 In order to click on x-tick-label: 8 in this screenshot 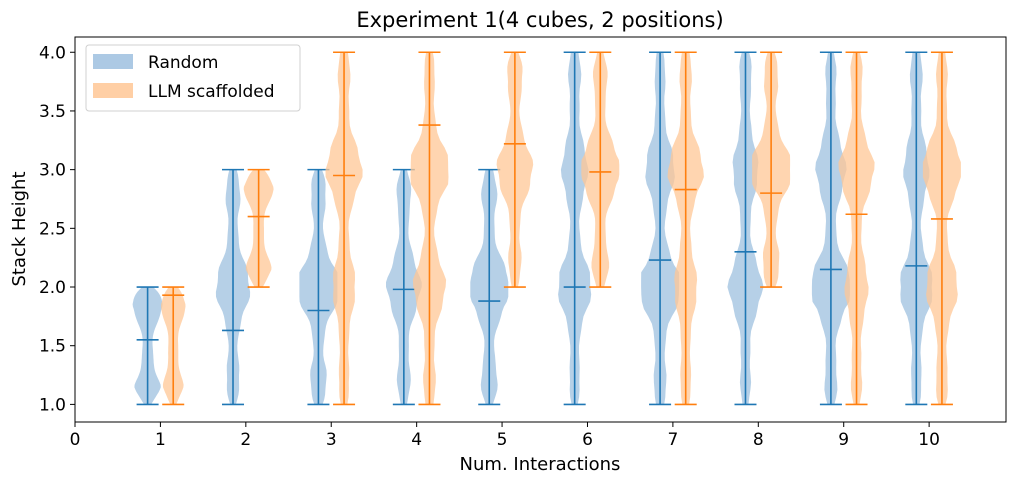, I will do `click(758, 440)`.